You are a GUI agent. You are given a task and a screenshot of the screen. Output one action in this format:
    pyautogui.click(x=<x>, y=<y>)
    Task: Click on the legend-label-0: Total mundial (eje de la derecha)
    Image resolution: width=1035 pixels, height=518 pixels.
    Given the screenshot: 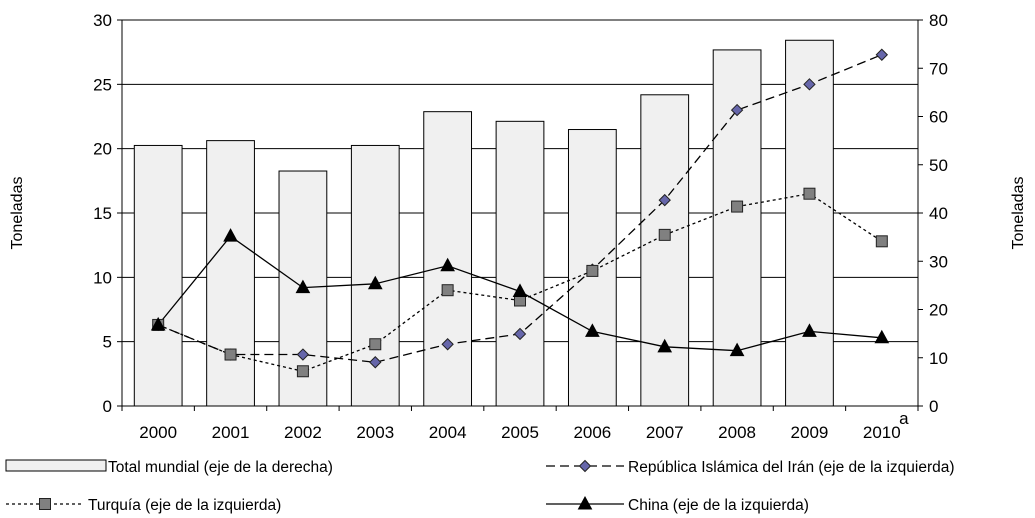 What is the action you would take?
    pyautogui.click(x=220, y=467)
    